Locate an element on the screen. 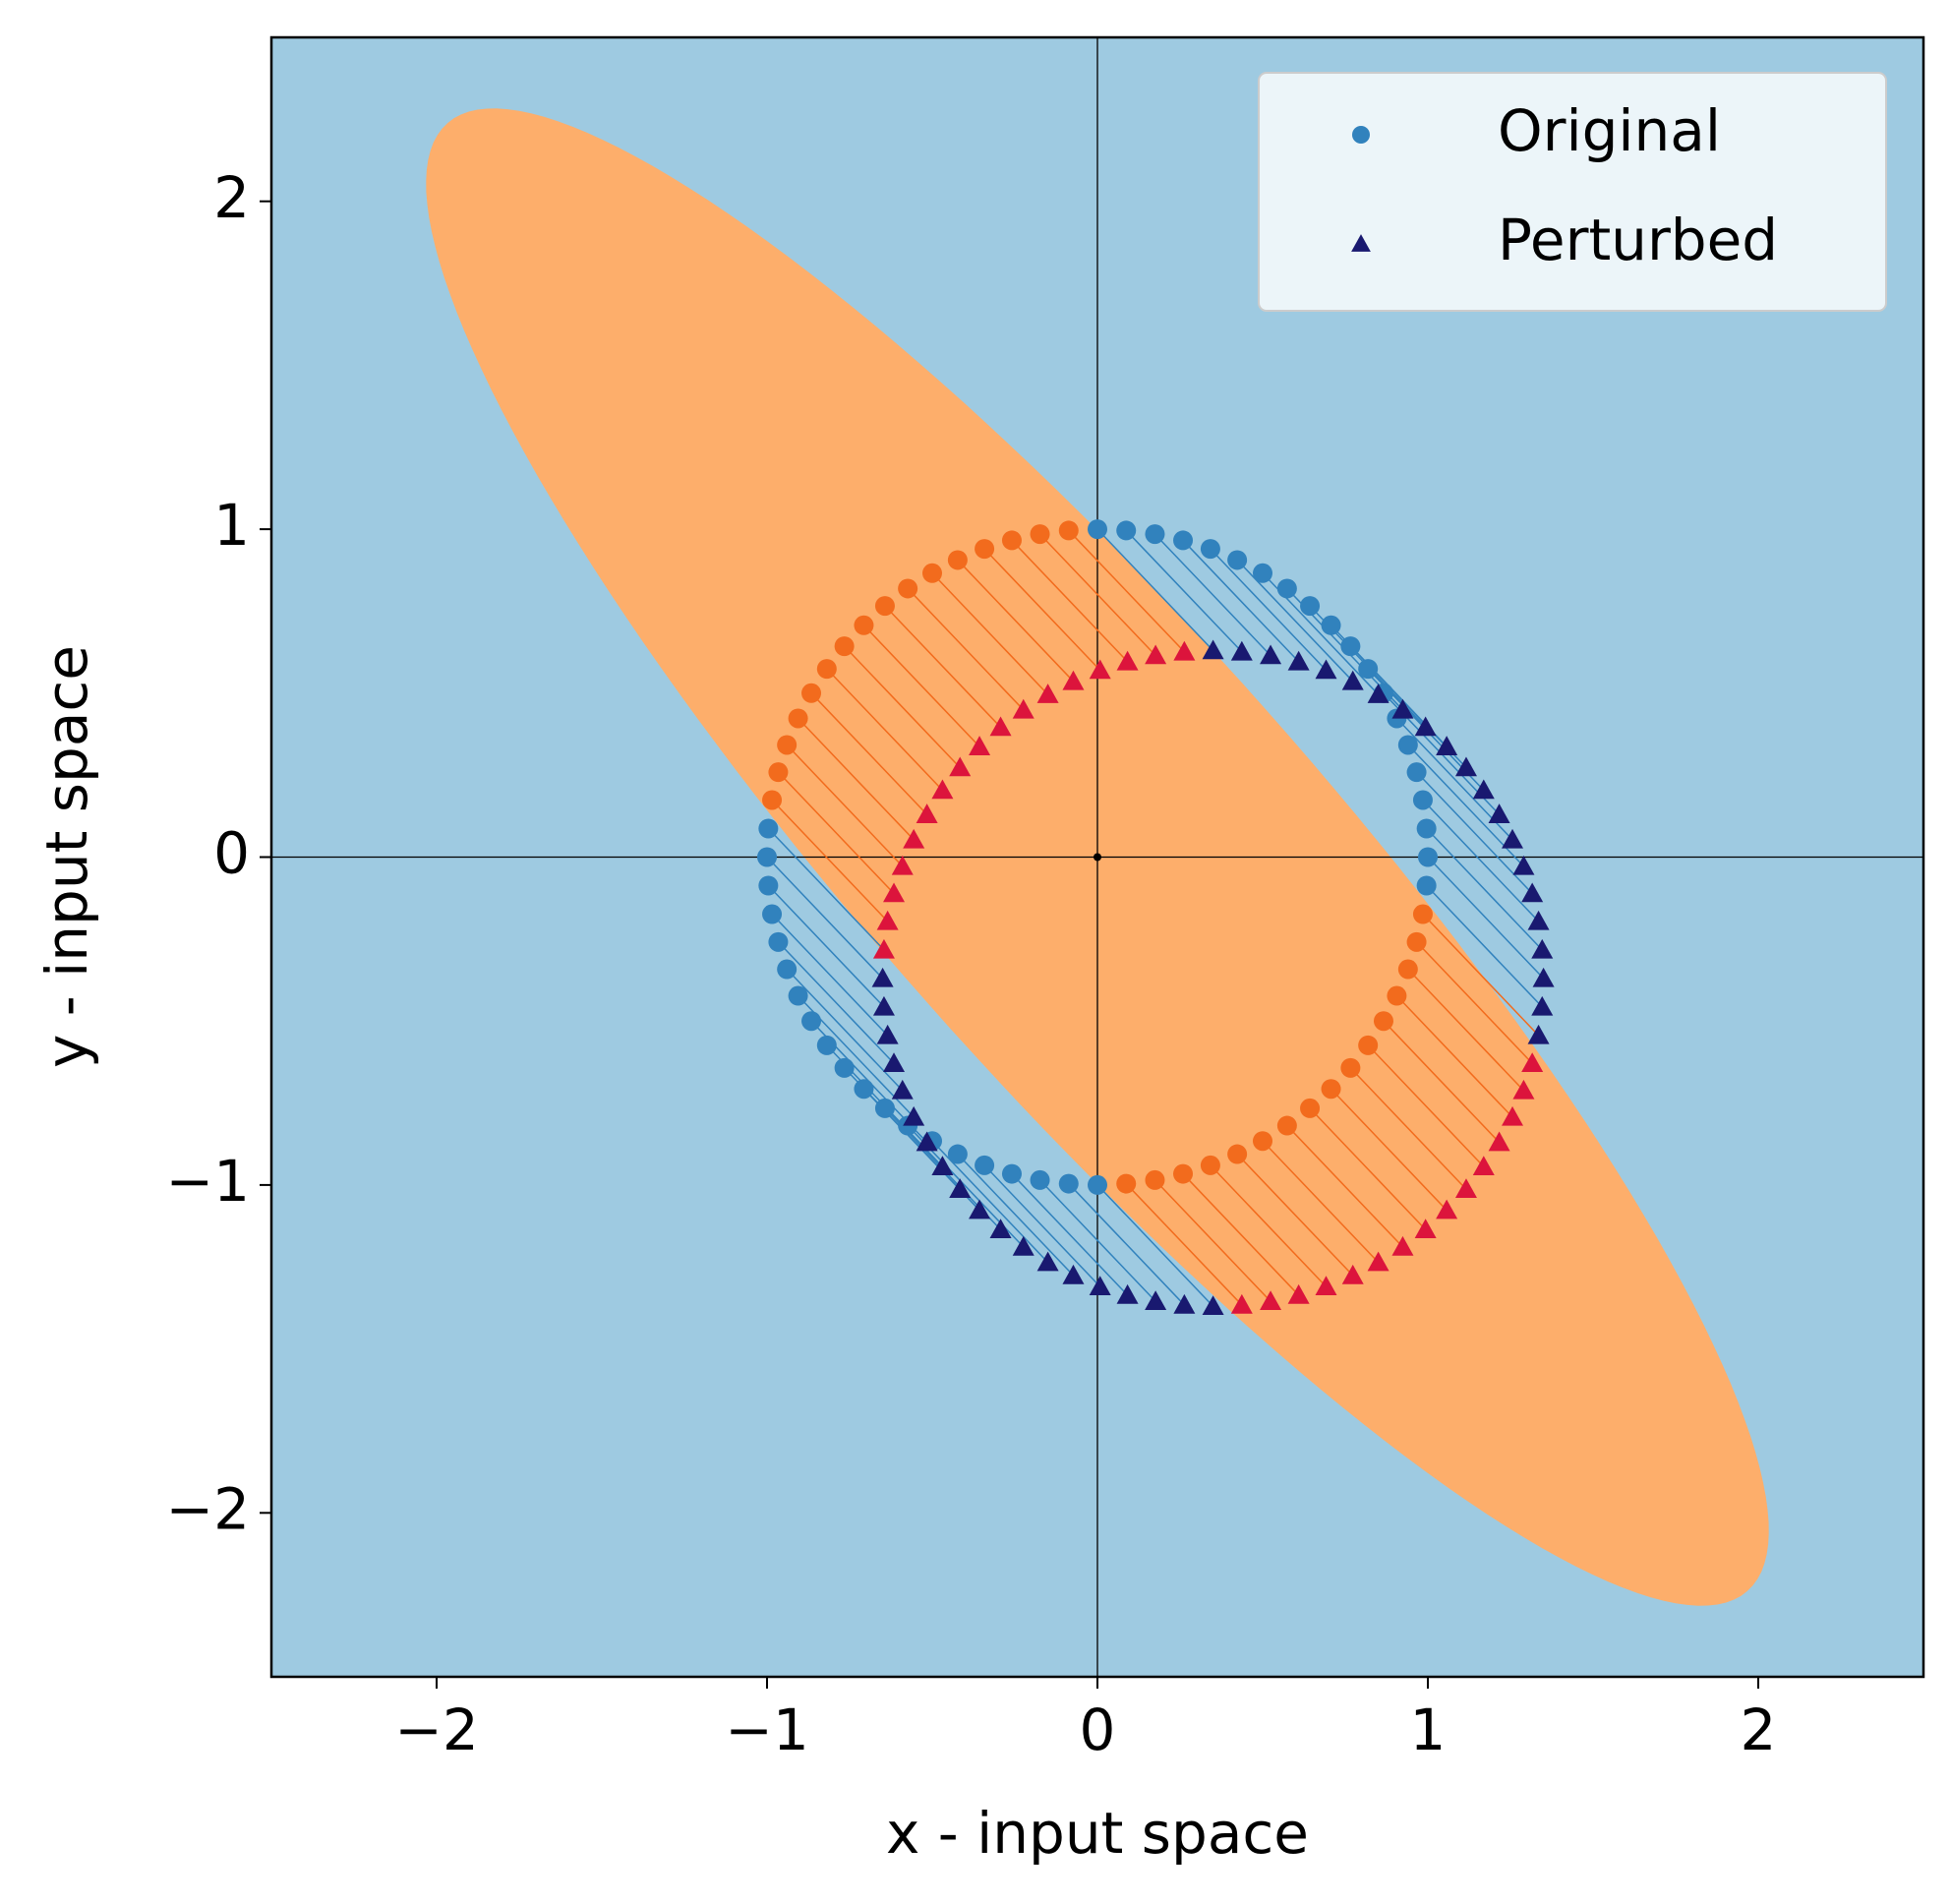 The height and width of the screenshot is (1904, 1951). legend-label: Perturbed is located at coordinates (1638, 240).